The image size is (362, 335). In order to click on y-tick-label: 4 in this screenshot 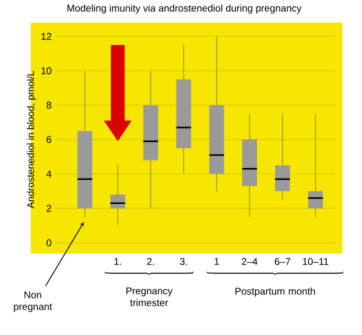, I will do `click(49, 174)`.